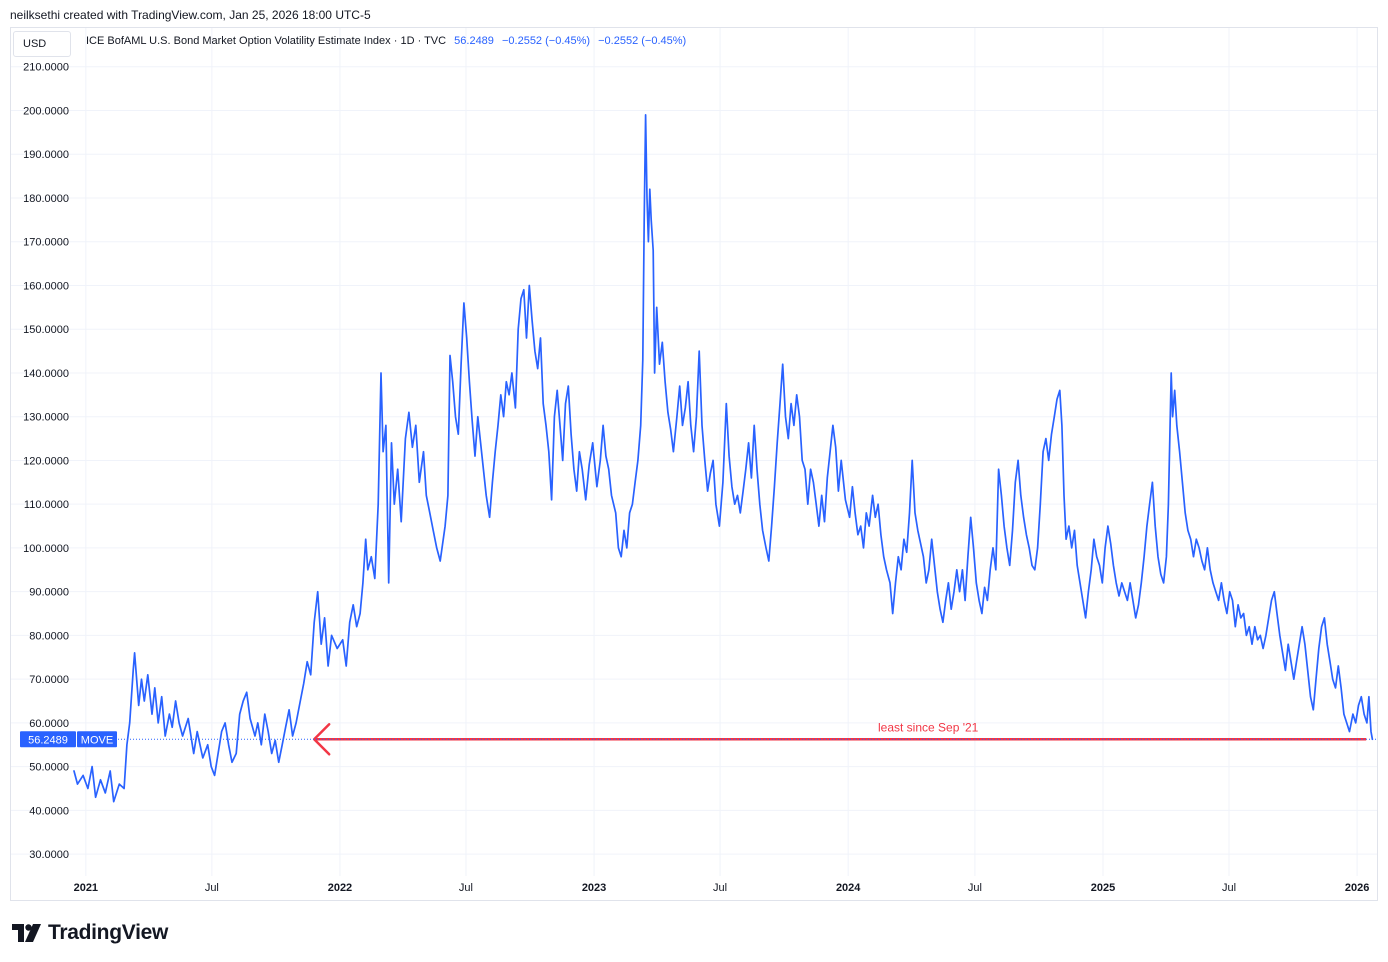  What do you see at coordinates (49, 855) in the screenshot?
I see `y-tick-label: 30.0000` at bounding box center [49, 855].